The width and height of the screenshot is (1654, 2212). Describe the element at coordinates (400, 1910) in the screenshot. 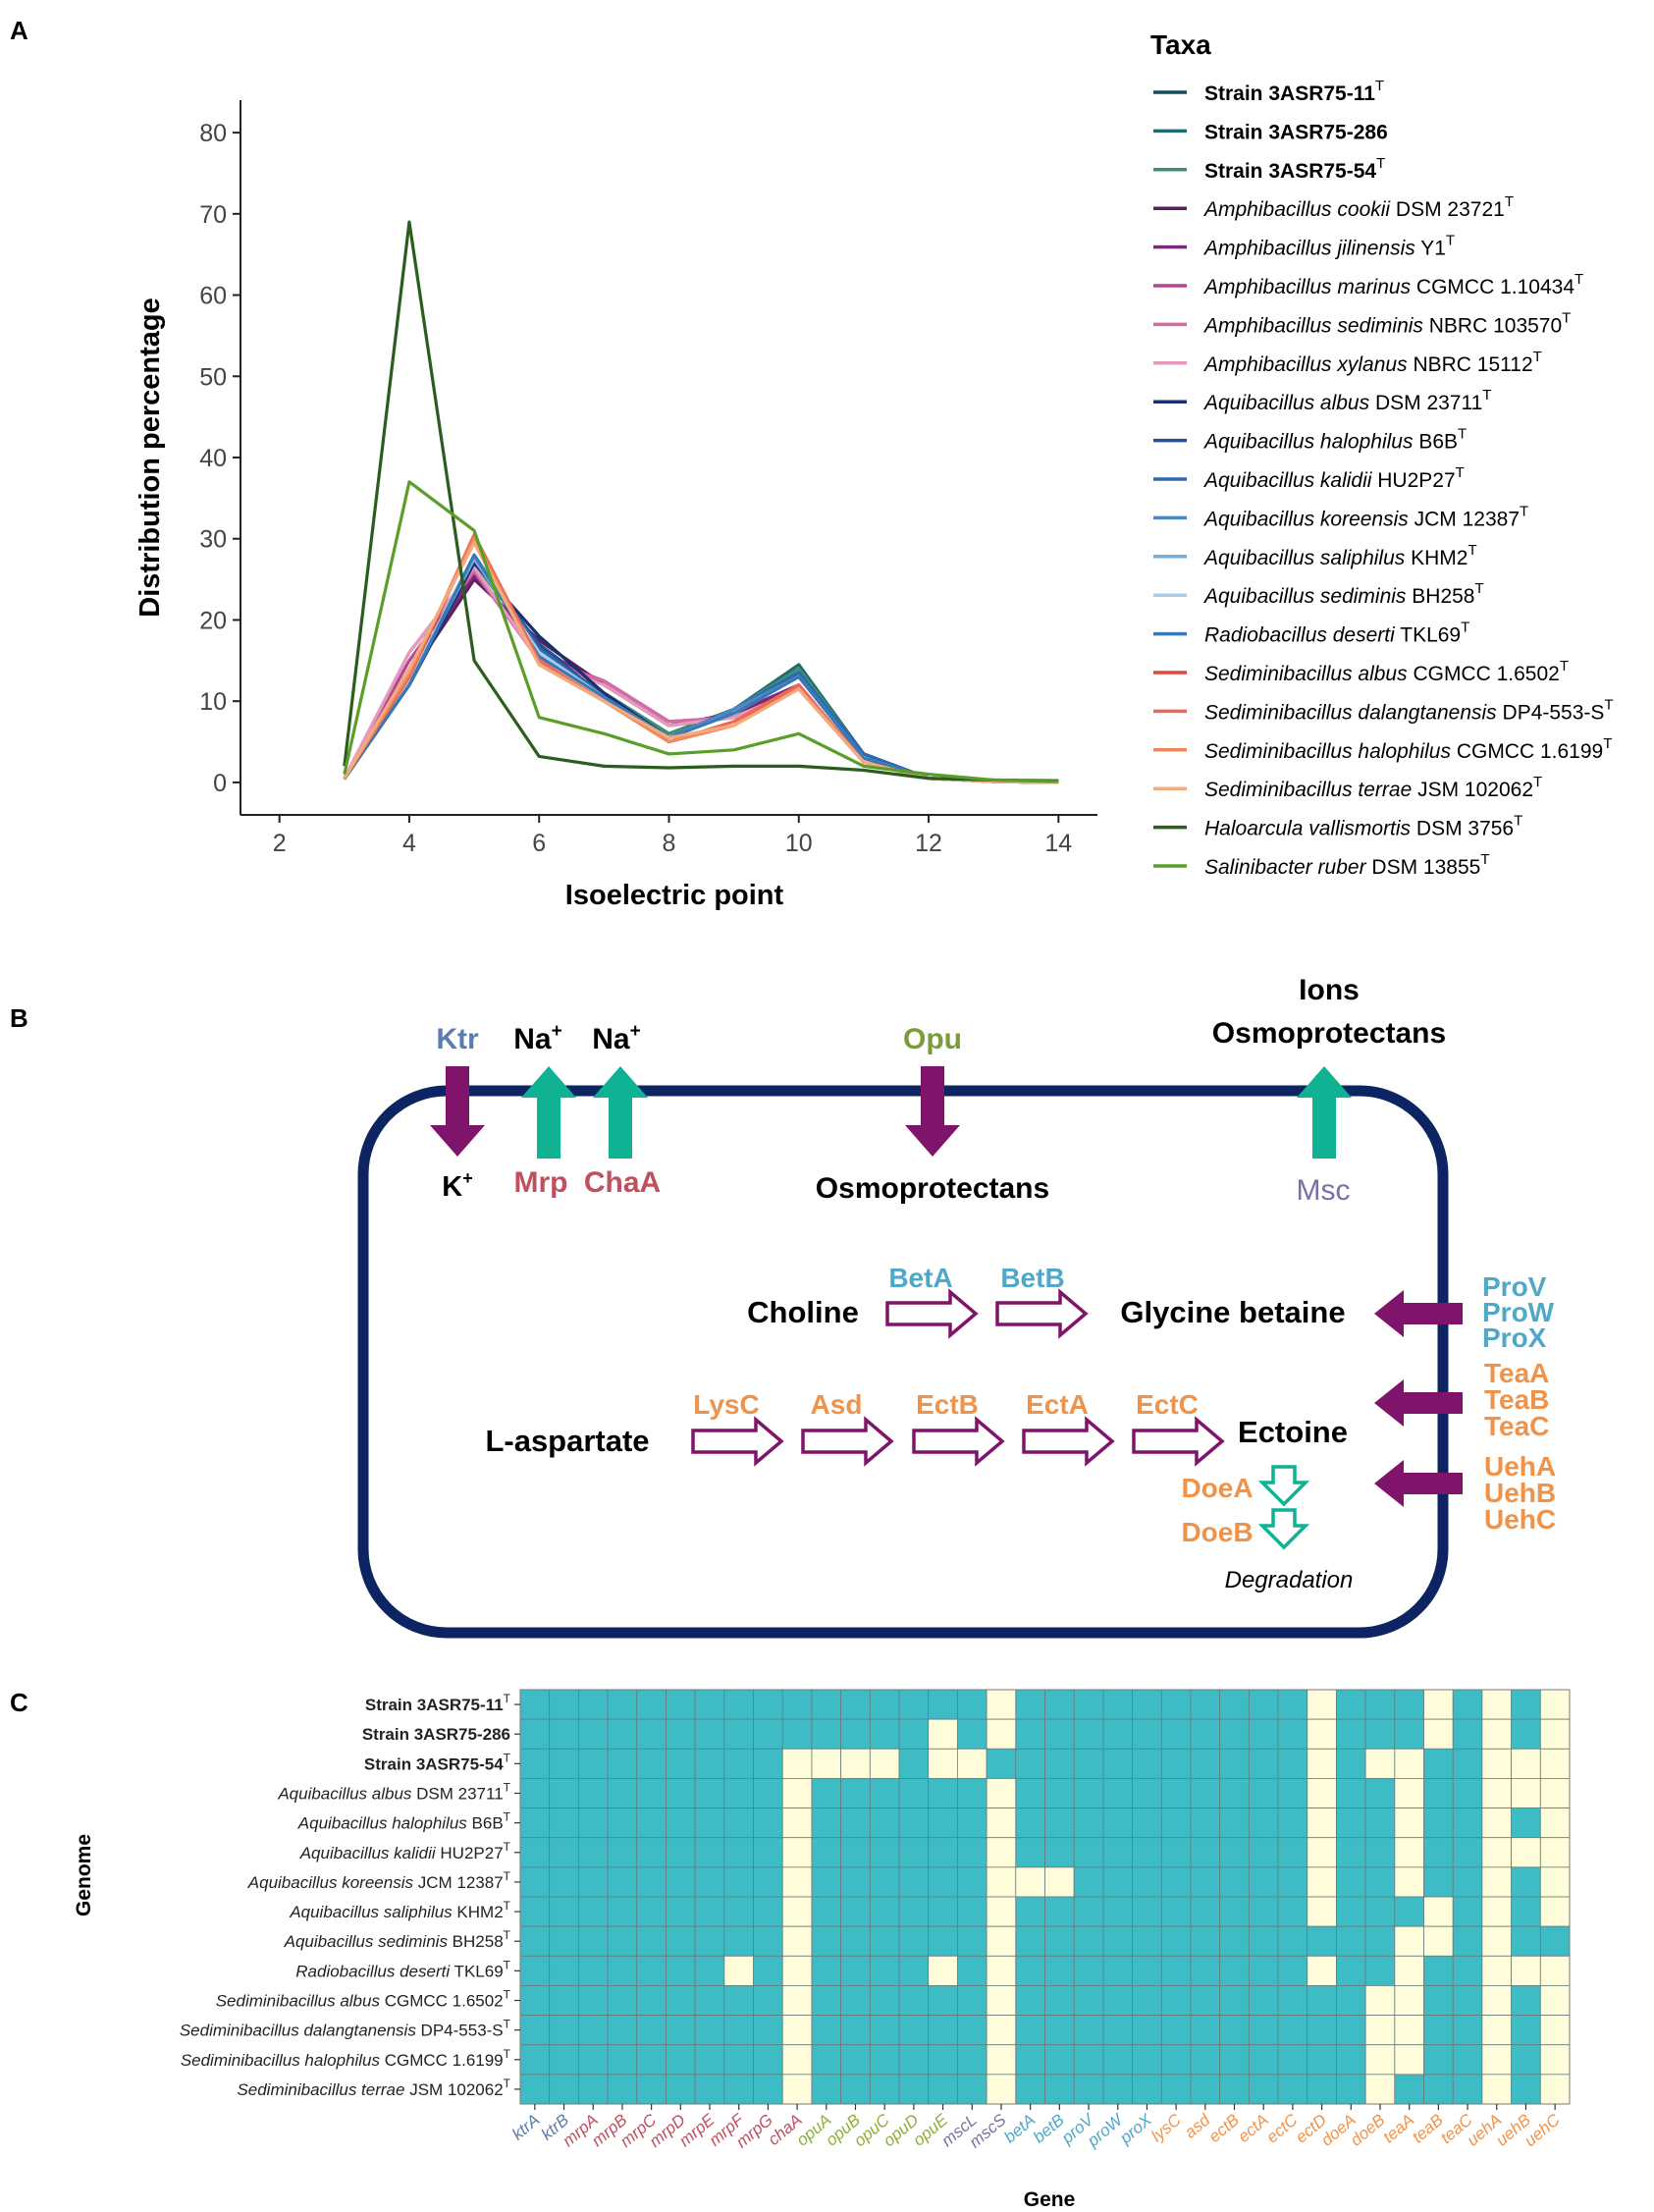

I see `genome-label-aquibacillus-saliphilus: Aquibacillus saliphilus KHM2T` at that location.